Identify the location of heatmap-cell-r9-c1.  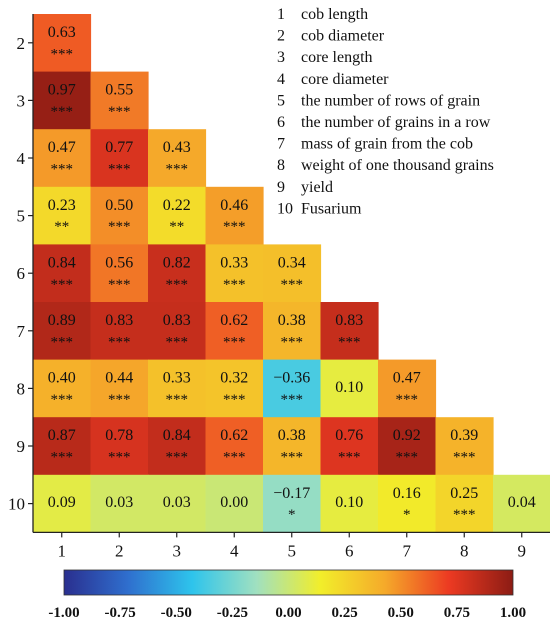
(62, 446).